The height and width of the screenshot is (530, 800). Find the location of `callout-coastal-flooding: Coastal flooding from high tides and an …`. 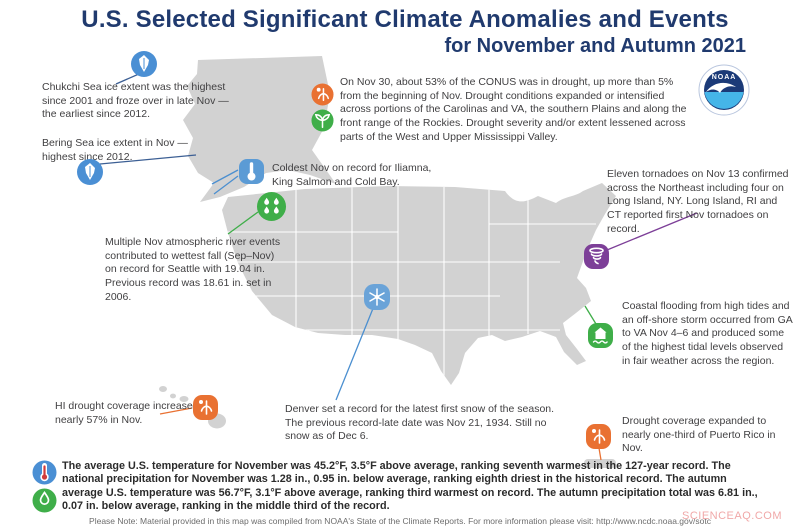

callout-coastal-flooding: Coastal flooding from high tides and an … is located at coordinates (707, 333).